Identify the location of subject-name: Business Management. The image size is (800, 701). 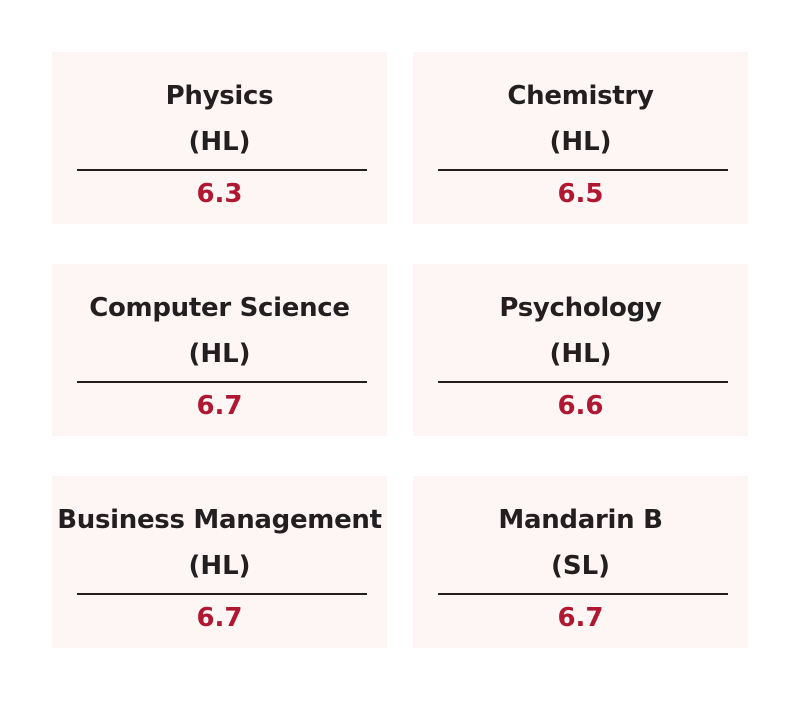
(219, 520).